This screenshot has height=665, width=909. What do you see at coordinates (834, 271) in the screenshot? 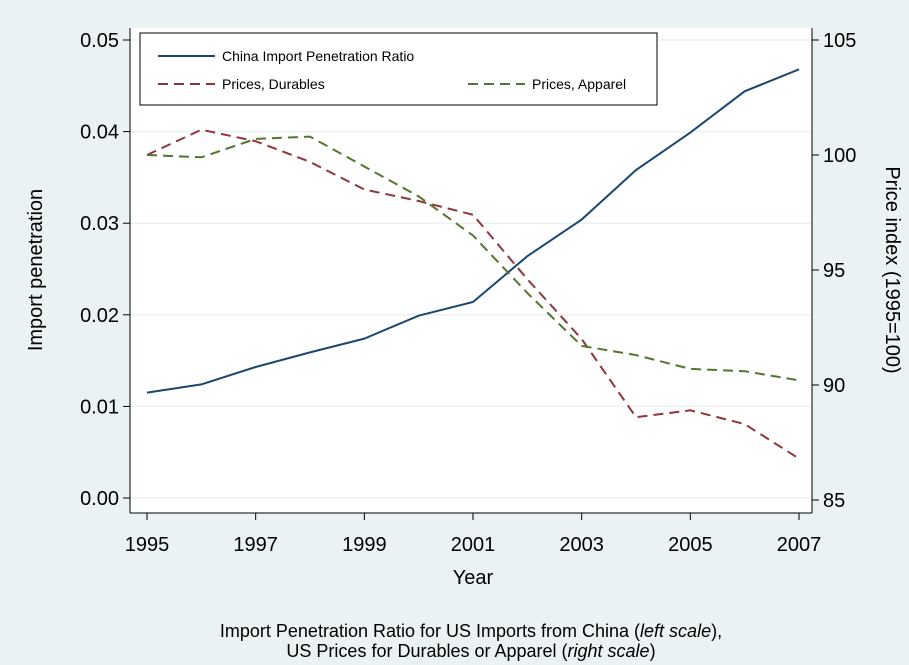
I see `y2-tick-label: 95` at bounding box center [834, 271].